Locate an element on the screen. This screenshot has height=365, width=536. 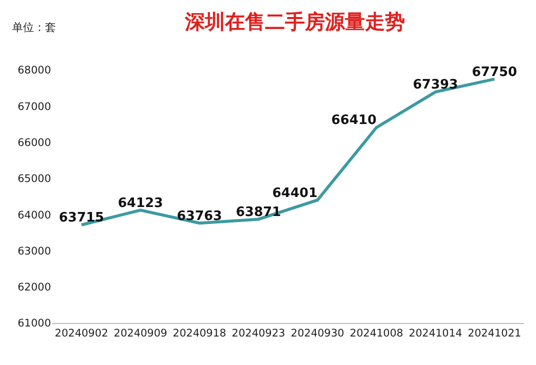
x-tick-label: 20240902 is located at coordinates (81, 334).